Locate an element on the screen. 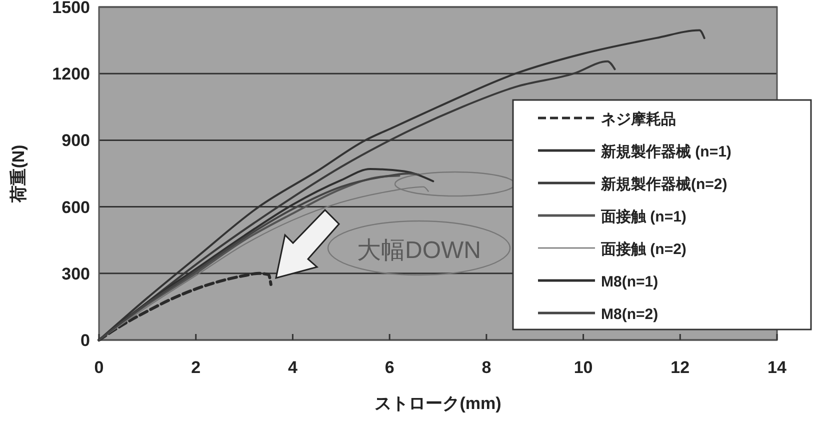  annotation: 大幅DOWN is located at coordinates (419, 250).